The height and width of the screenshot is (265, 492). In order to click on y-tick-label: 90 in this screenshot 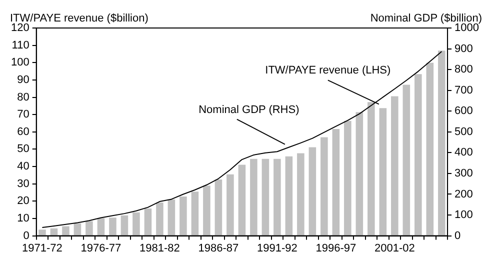, I will do `click(23, 80)`.